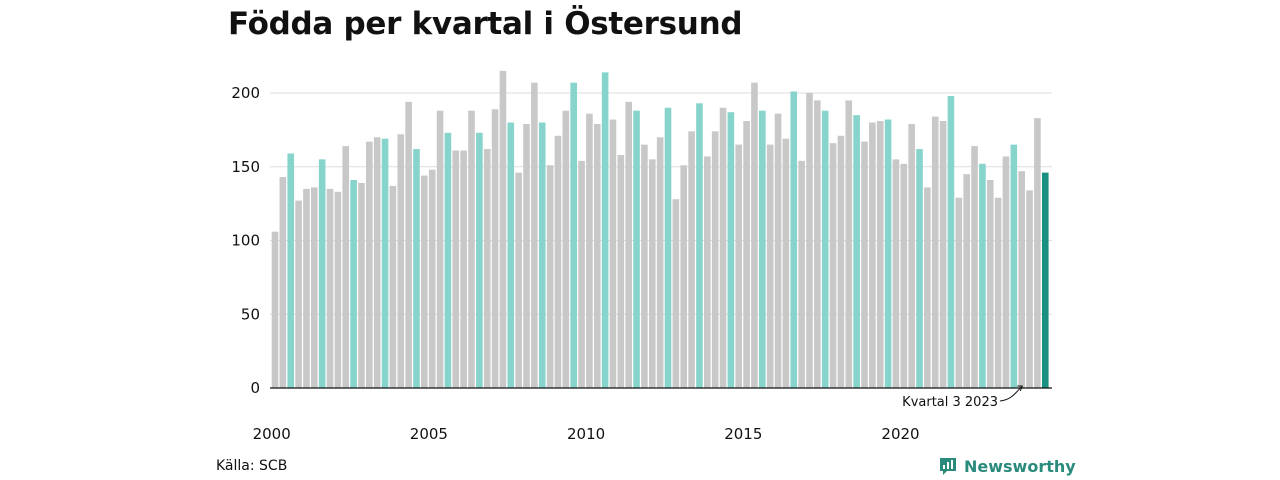  I want to click on y-tick-label: 50, so click(250, 314).